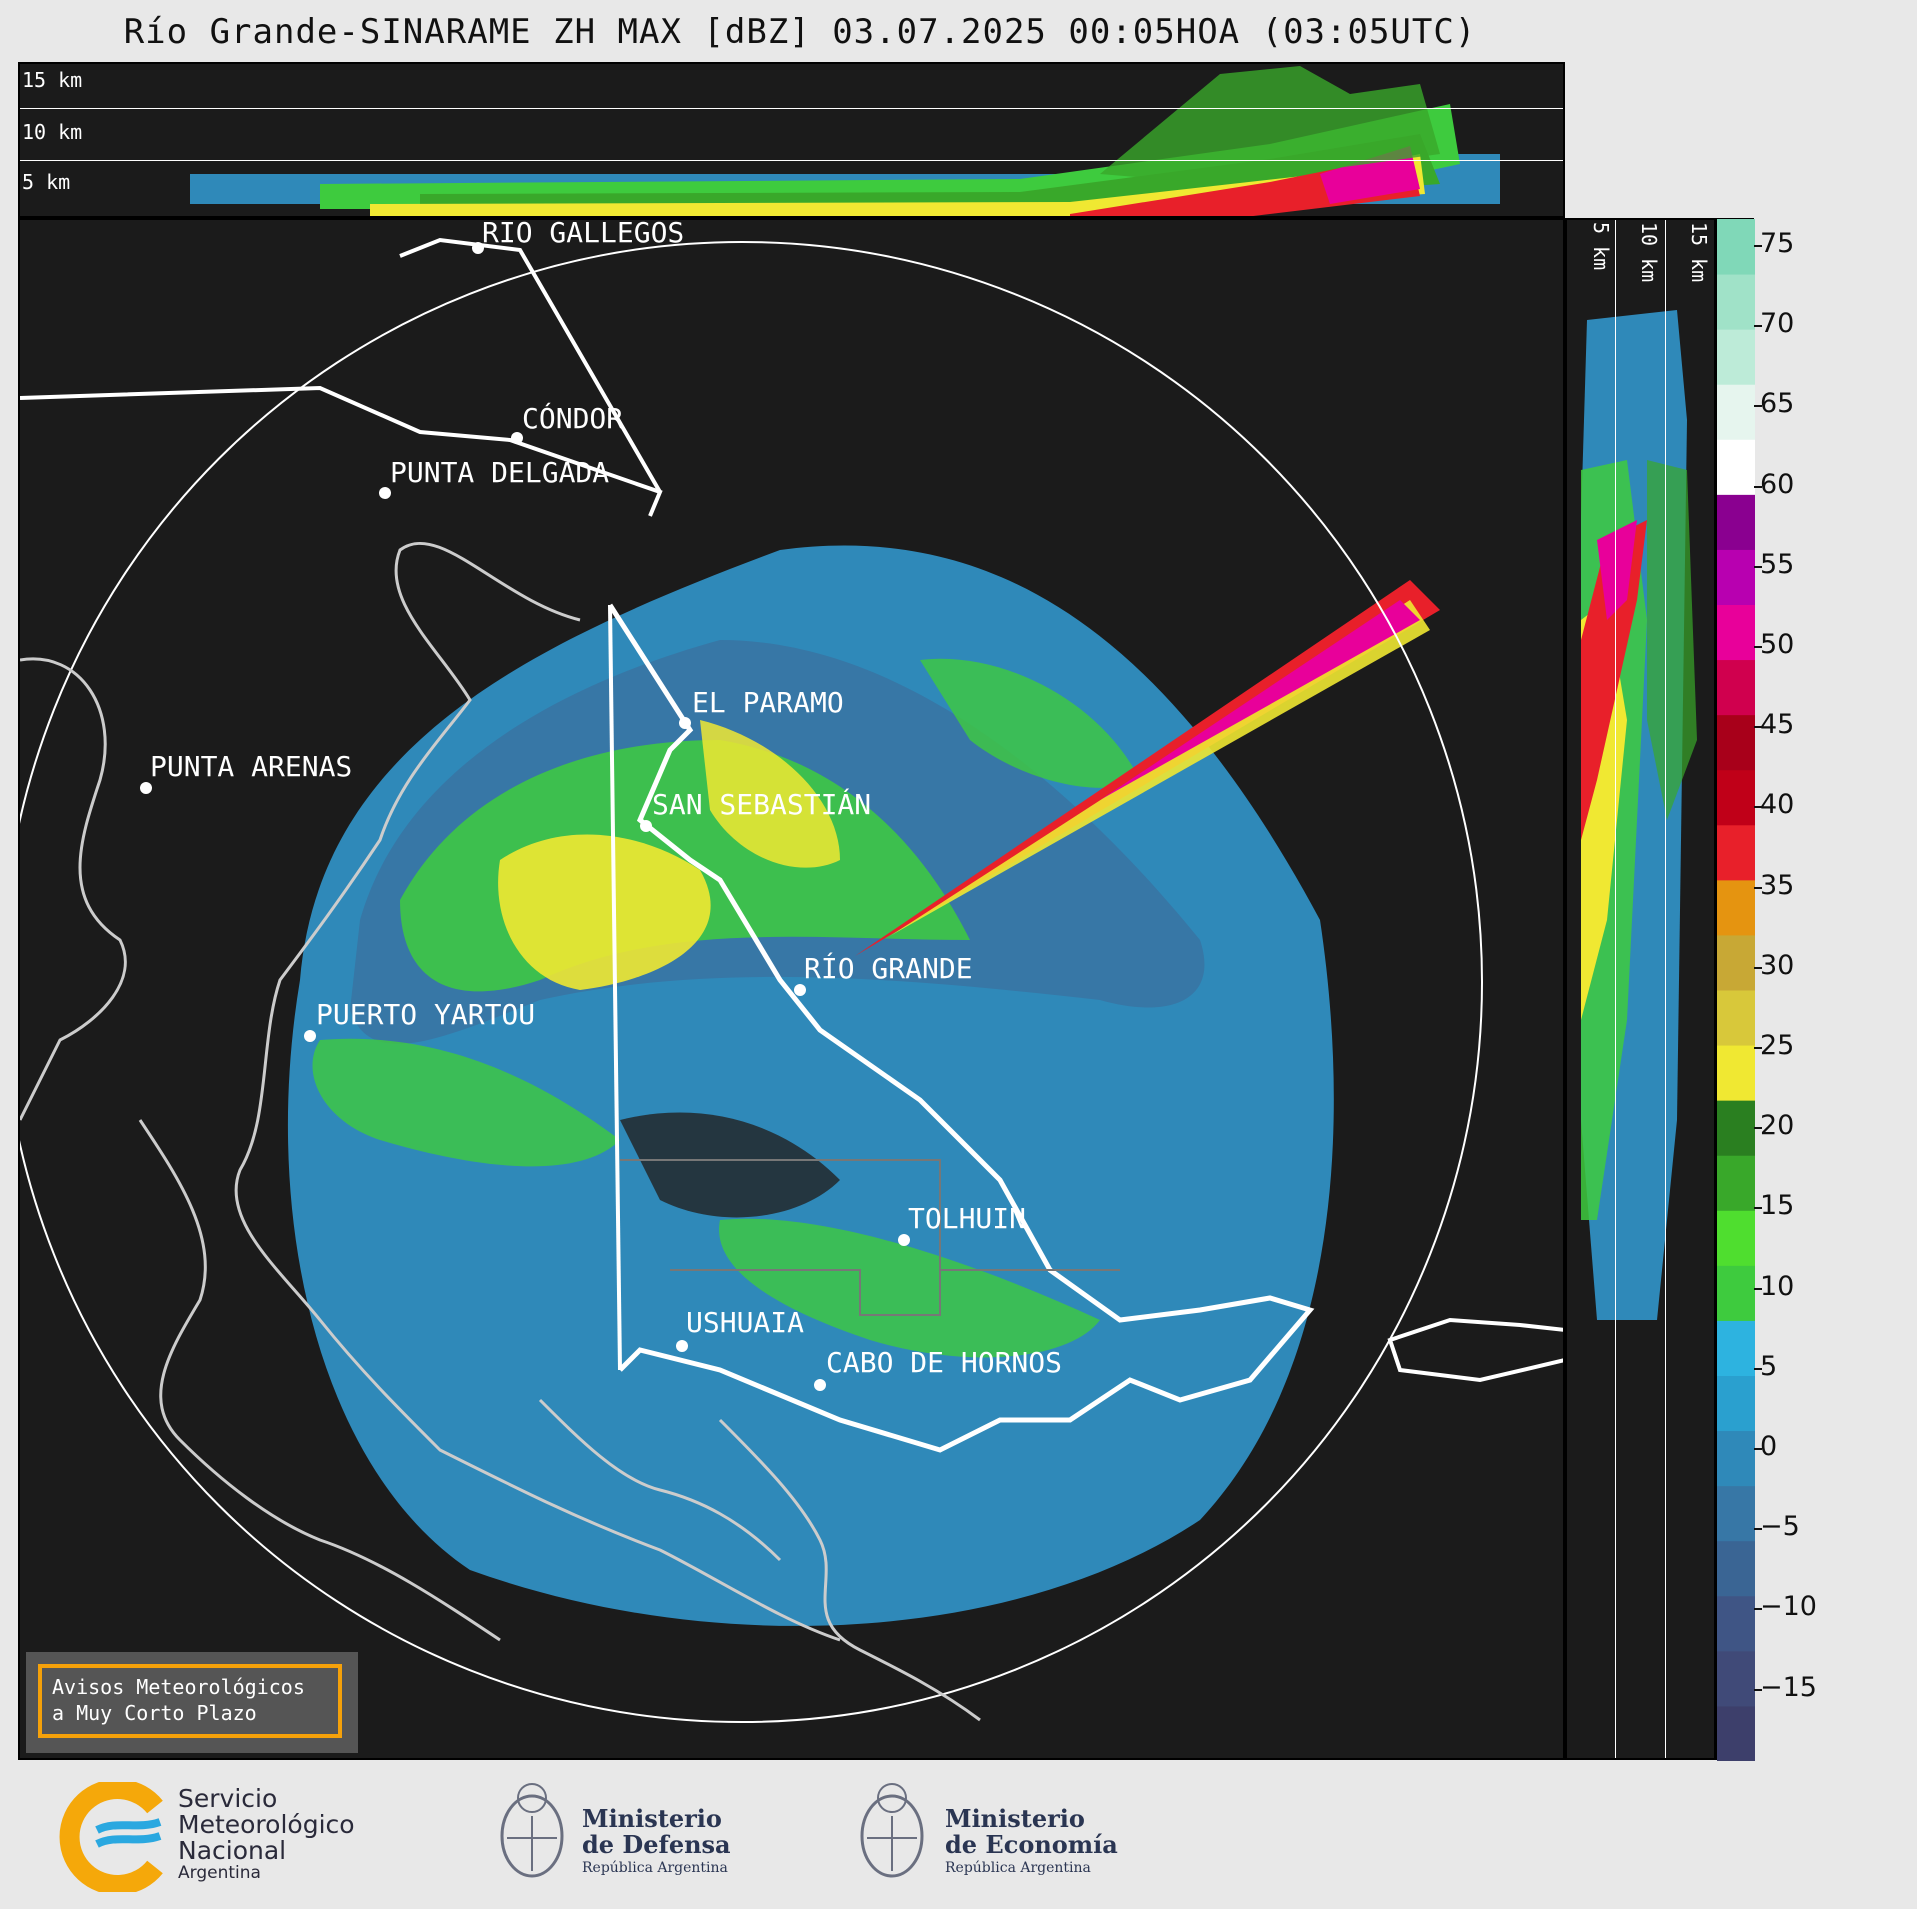 The width and height of the screenshot is (1917, 1909). What do you see at coordinates (219, 1873) in the screenshot?
I see `smn-line-4: Argentina` at bounding box center [219, 1873].